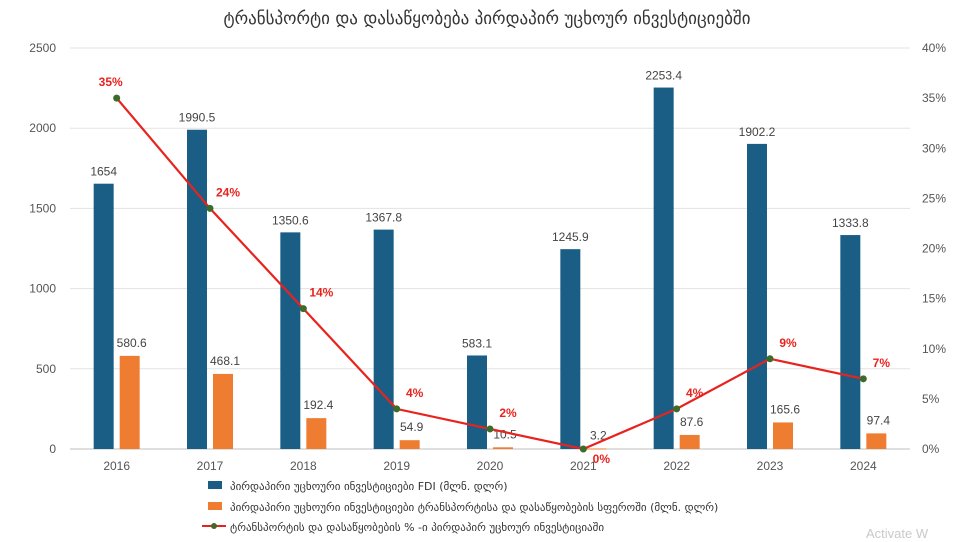  What do you see at coordinates (290, 220) in the screenshot?
I see `fdi-bar-label: 1350.6` at bounding box center [290, 220].